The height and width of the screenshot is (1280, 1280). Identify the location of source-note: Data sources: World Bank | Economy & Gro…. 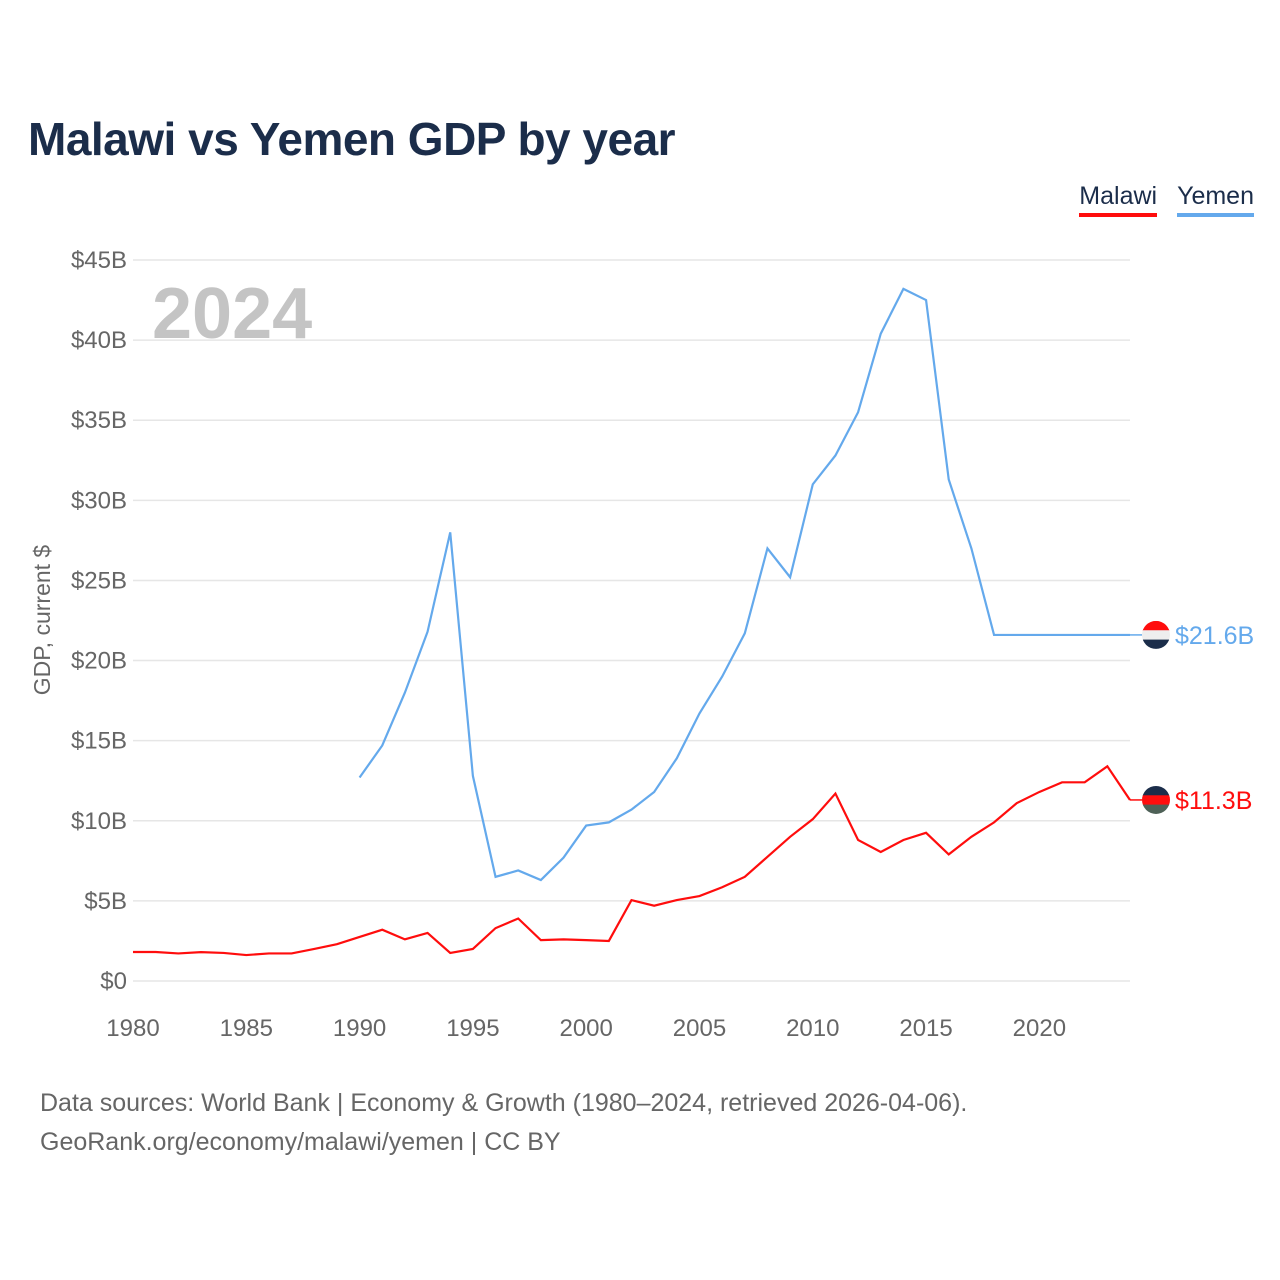
(503, 1123).